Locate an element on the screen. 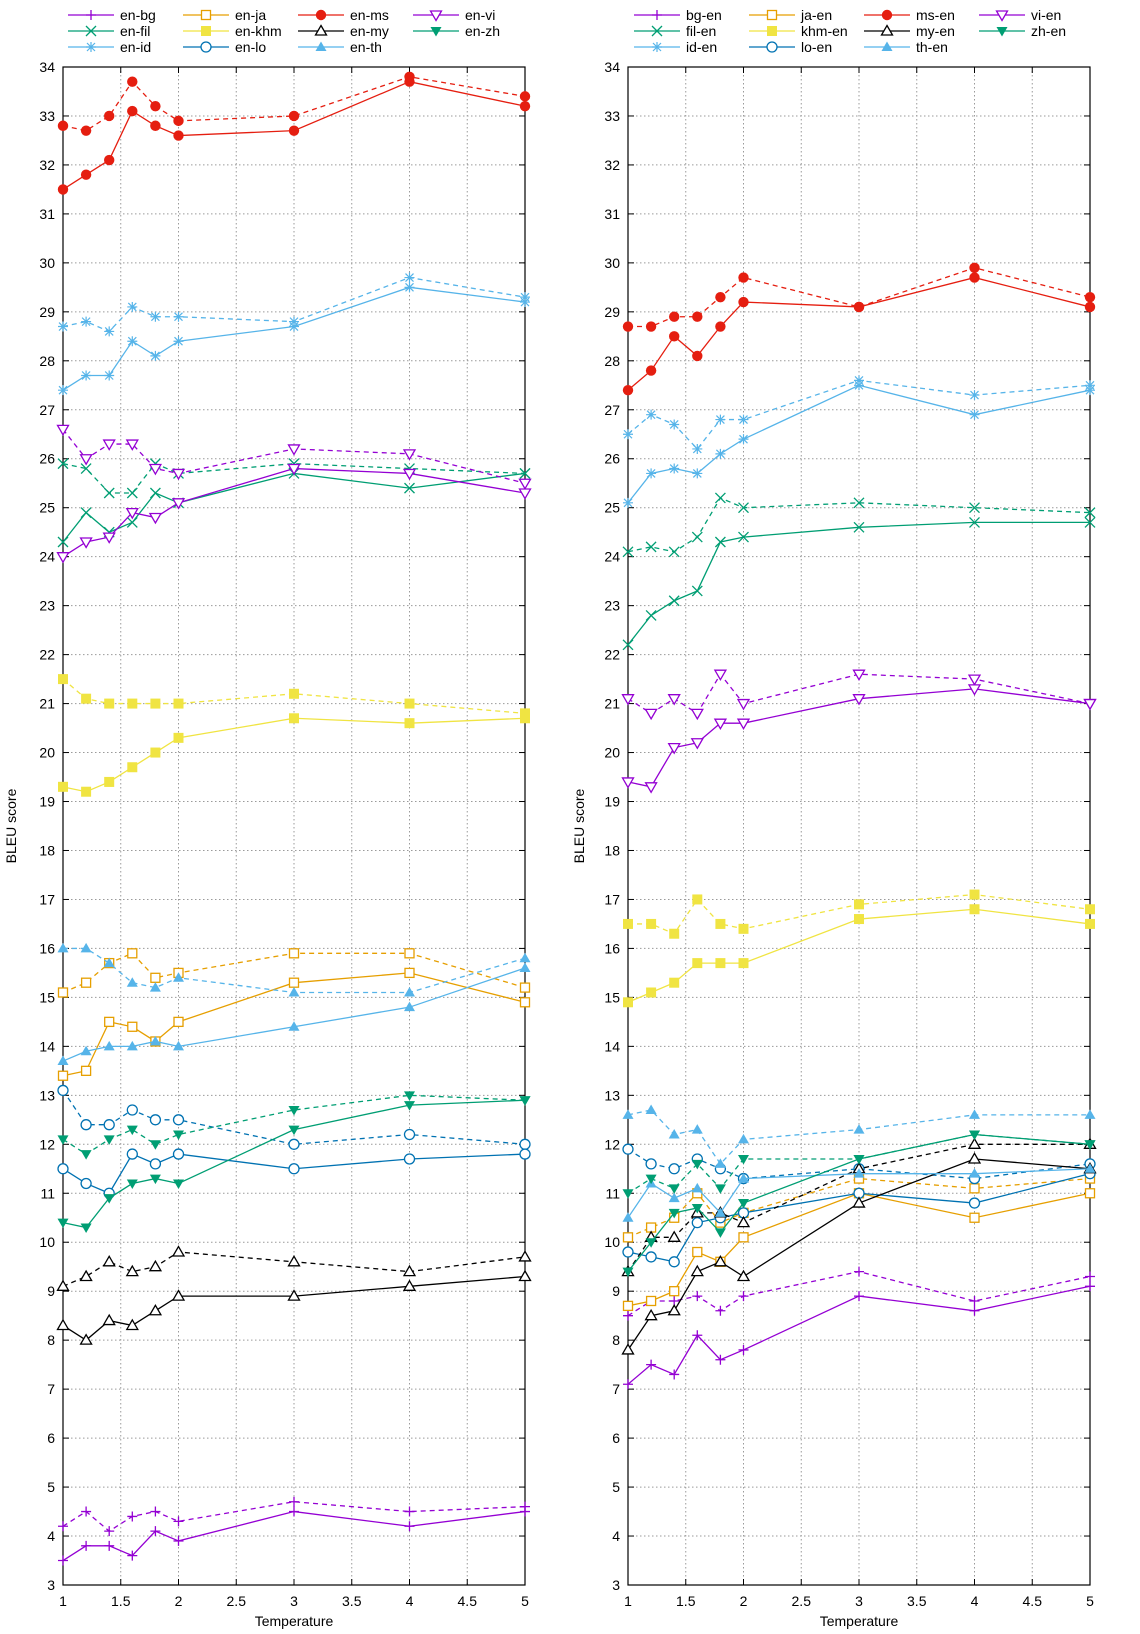 This screenshot has width=1140, height=1634. y-tick-label: 3 is located at coordinates (51, 1585).